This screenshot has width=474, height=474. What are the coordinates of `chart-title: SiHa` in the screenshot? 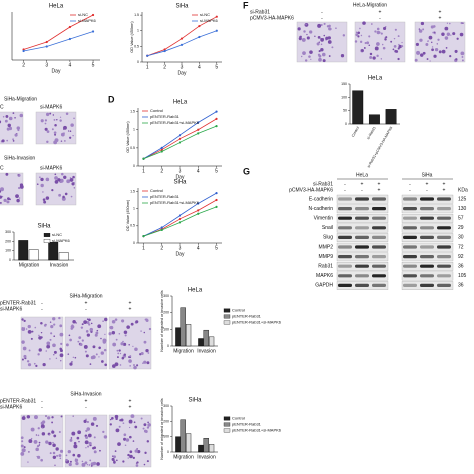 It's located at (195, 401).